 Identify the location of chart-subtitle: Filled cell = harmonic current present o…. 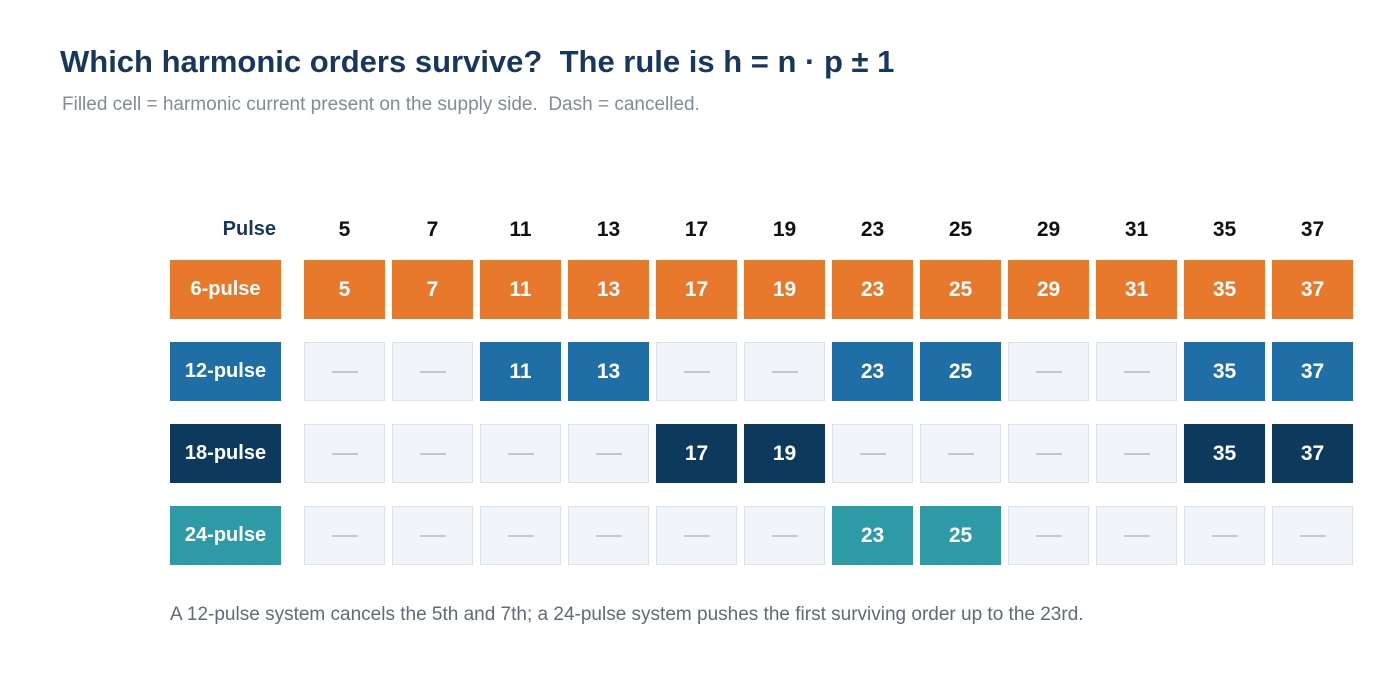
(381, 104).